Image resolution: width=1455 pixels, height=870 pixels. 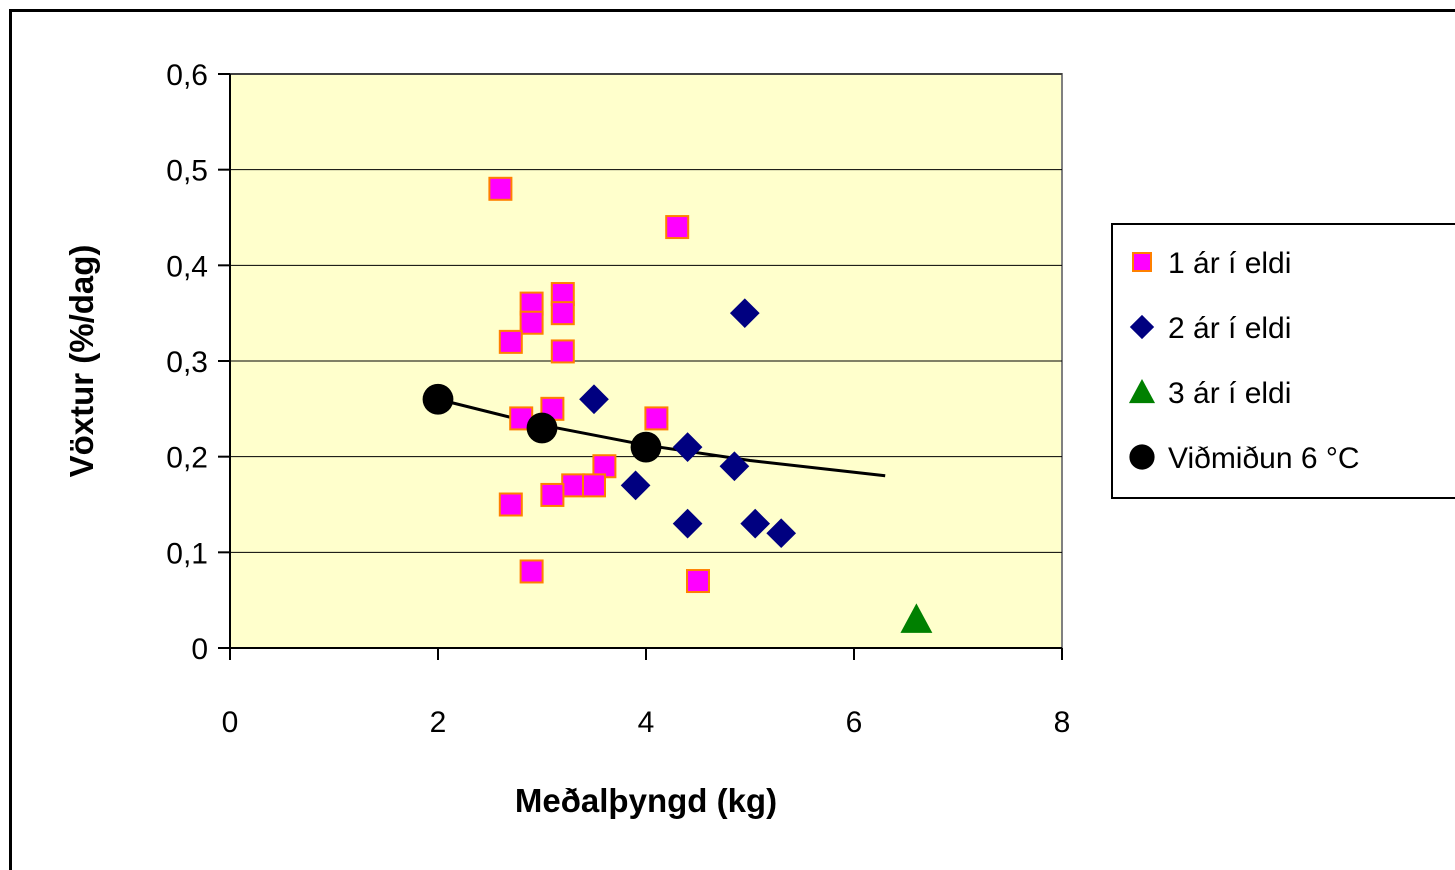 What do you see at coordinates (1229, 263) in the screenshot?
I see `legend-label: 1 ár í eldi` at bounding box center [1229, 263].